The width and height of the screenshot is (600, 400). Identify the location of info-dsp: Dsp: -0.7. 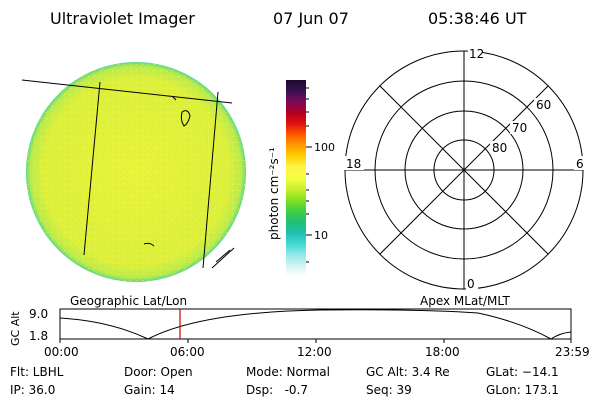
(277, 390).